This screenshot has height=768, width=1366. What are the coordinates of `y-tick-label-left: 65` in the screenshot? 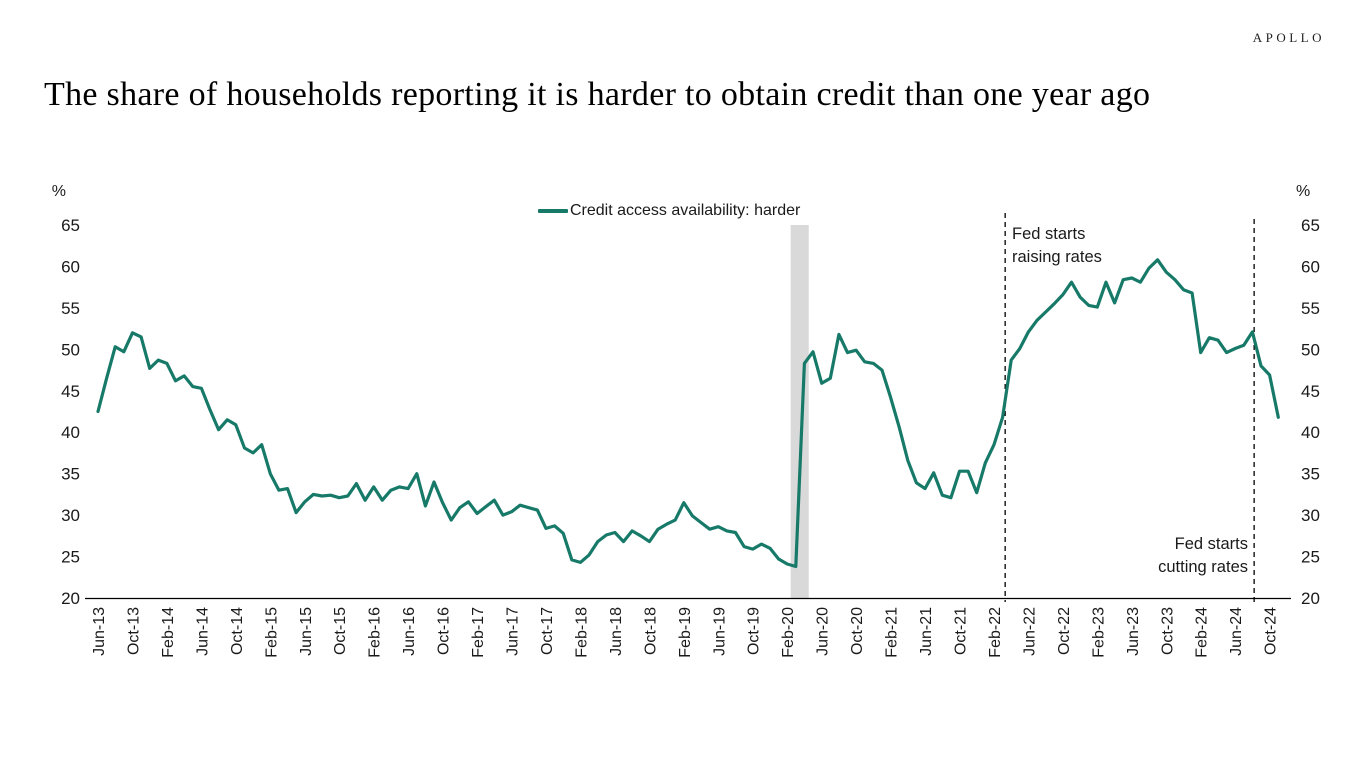 It's located at (70, 225).